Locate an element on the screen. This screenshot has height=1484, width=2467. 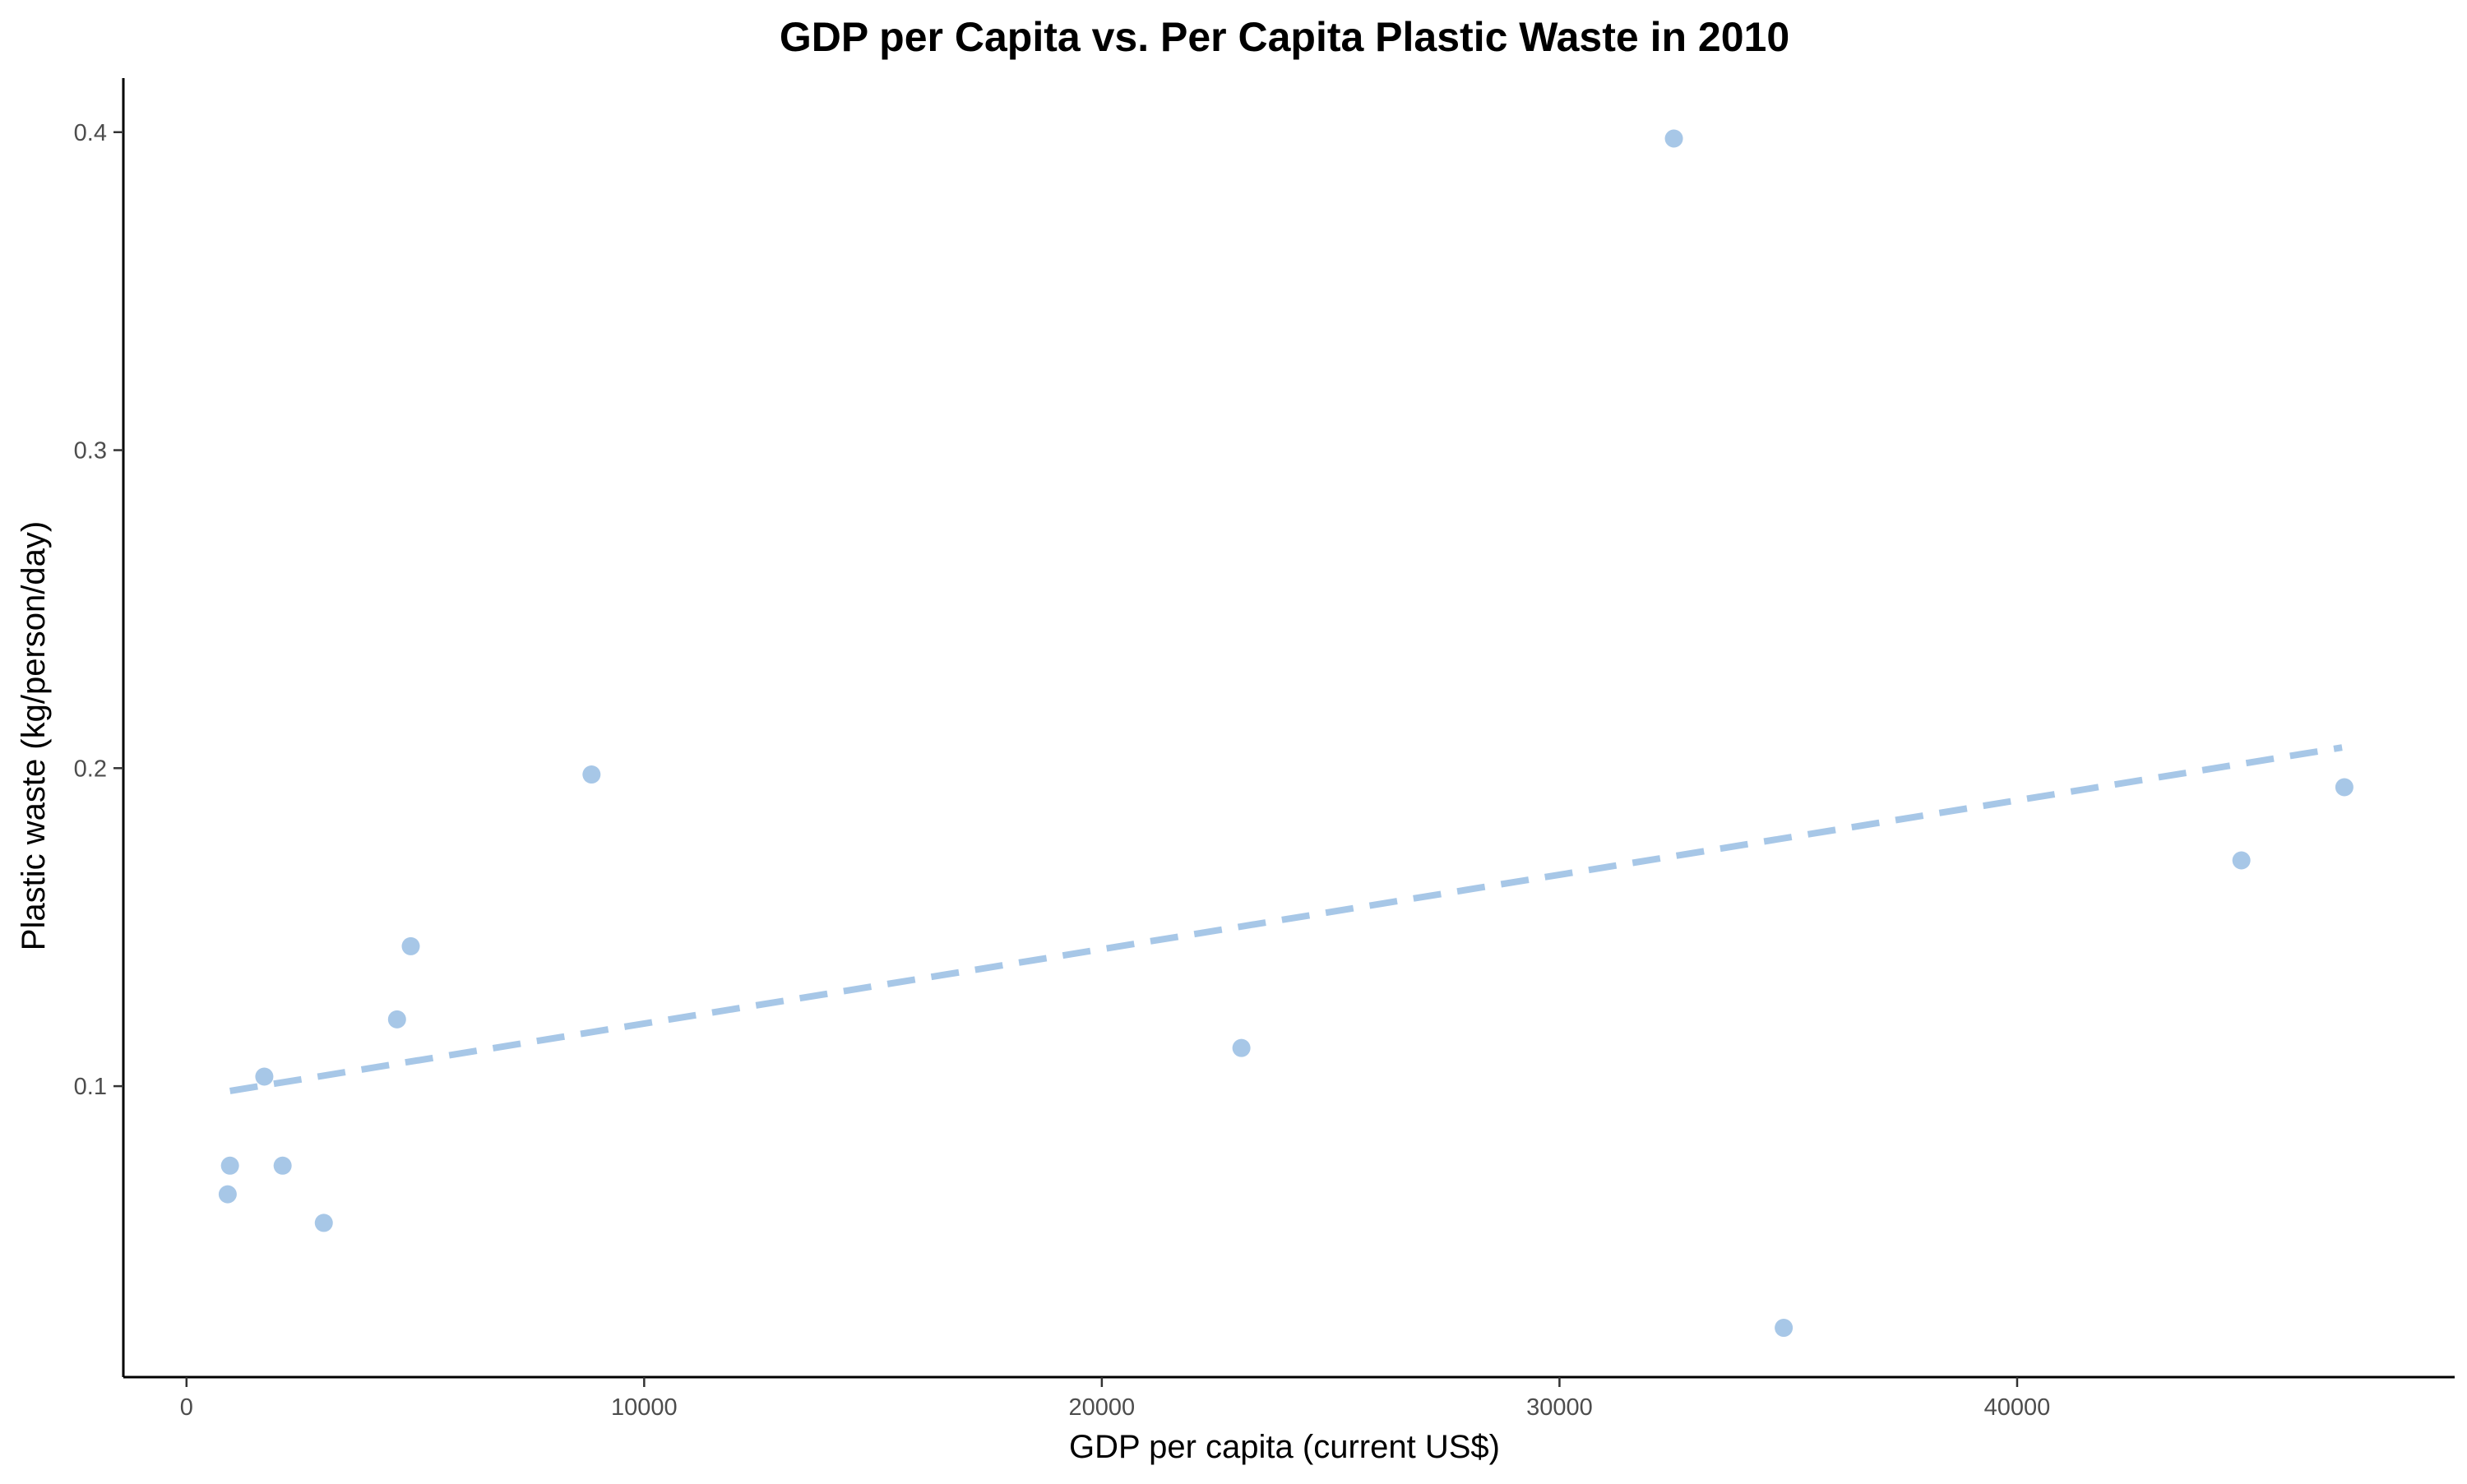
y-tick-label: 0.3 is located at coordinates (90, 452).